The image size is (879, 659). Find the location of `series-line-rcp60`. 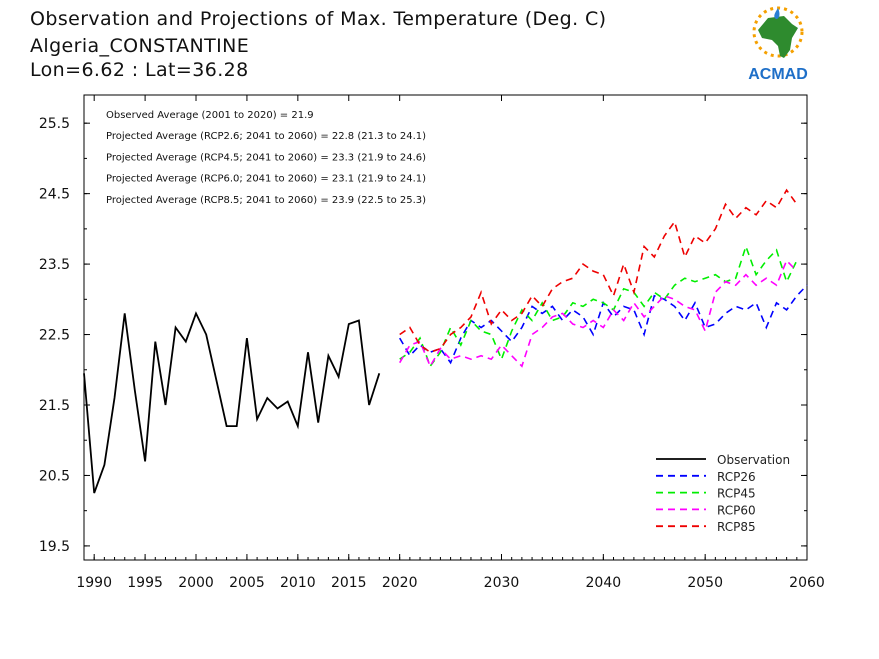

series-line-rcp60 is located at coordinates (598, 314).